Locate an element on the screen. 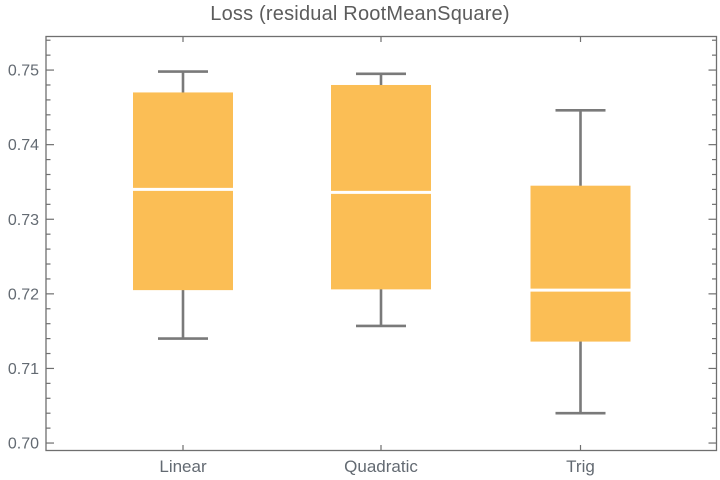 The height and width of the screenshot is (480, 720). y-tick-label: 0.73 is located at coordinates (23, 220).